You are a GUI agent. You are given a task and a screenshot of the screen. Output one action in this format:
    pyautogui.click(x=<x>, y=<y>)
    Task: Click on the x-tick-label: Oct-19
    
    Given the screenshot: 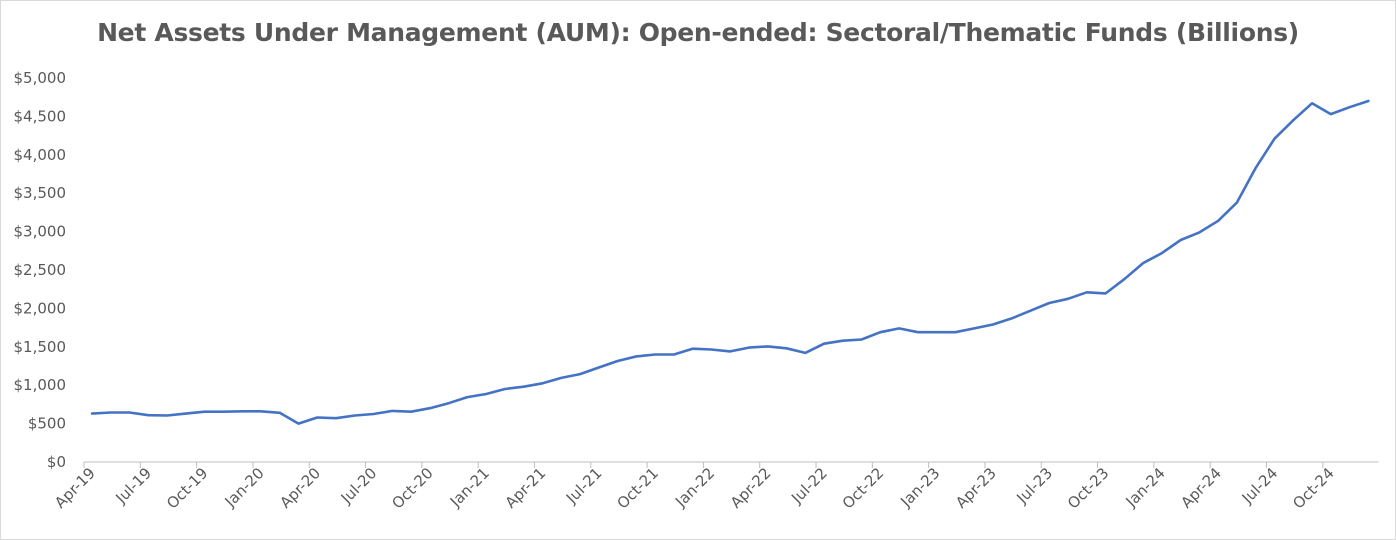 What is the action you would take?
    pyautogui.click(x=187, y=488)
    